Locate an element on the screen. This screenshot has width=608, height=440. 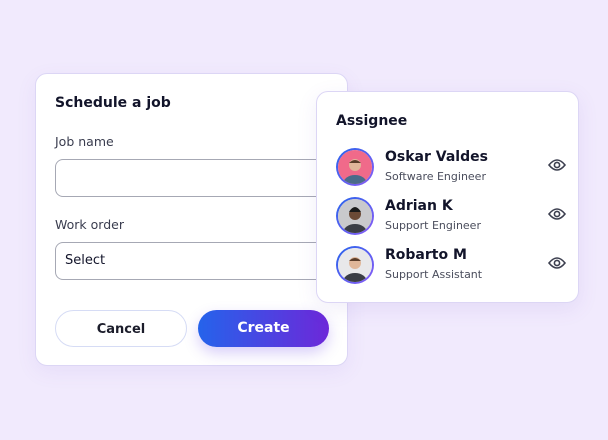
assignee-name: Robarto M is located at coordinates (426, 255).